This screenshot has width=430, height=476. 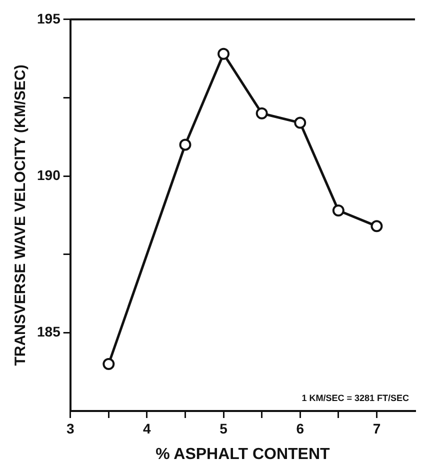 What do you see at coordinates (356, 397) in the screenshot?
I see `annotation: 1 KM/SEC = 3281 FT/SEC` at bounding box center [356, 397].